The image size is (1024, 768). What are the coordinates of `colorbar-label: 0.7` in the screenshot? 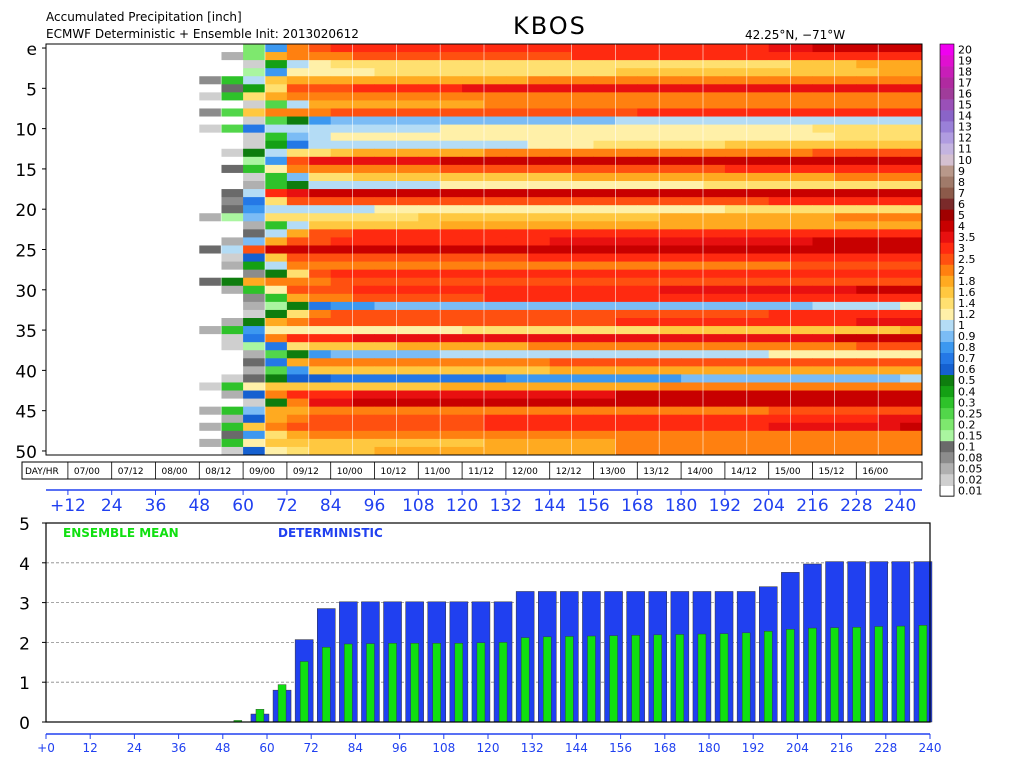 It's located at (967, 358).